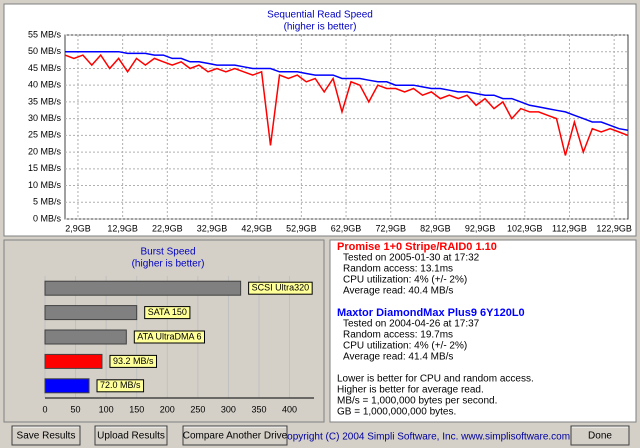 The height and width of the screenshot is (448, 640). Describe the element at coordinates (320, 15) in the screenshot. I see `chart-title: Sequential Read Speed` at that location.